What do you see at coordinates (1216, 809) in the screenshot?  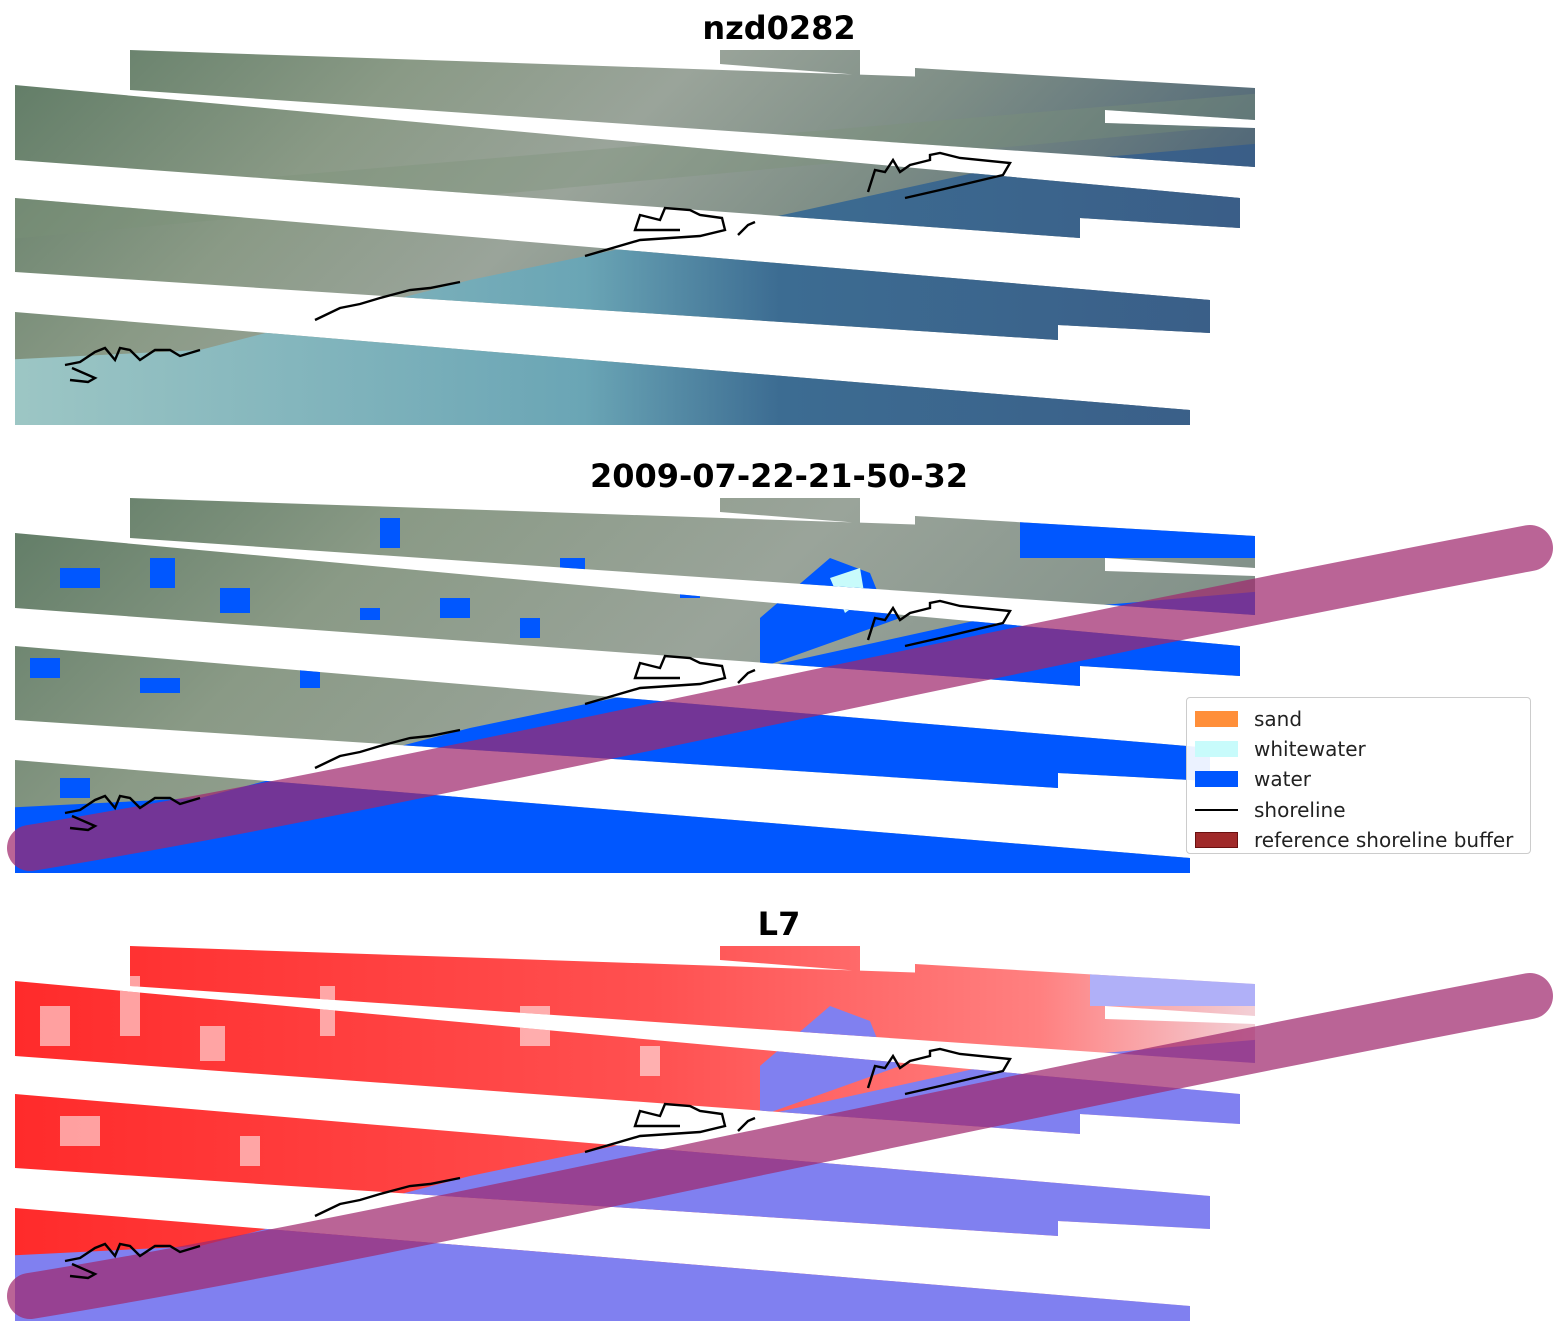 I see `legend-swatch-shoreline` at bounding box center [1216, 809].